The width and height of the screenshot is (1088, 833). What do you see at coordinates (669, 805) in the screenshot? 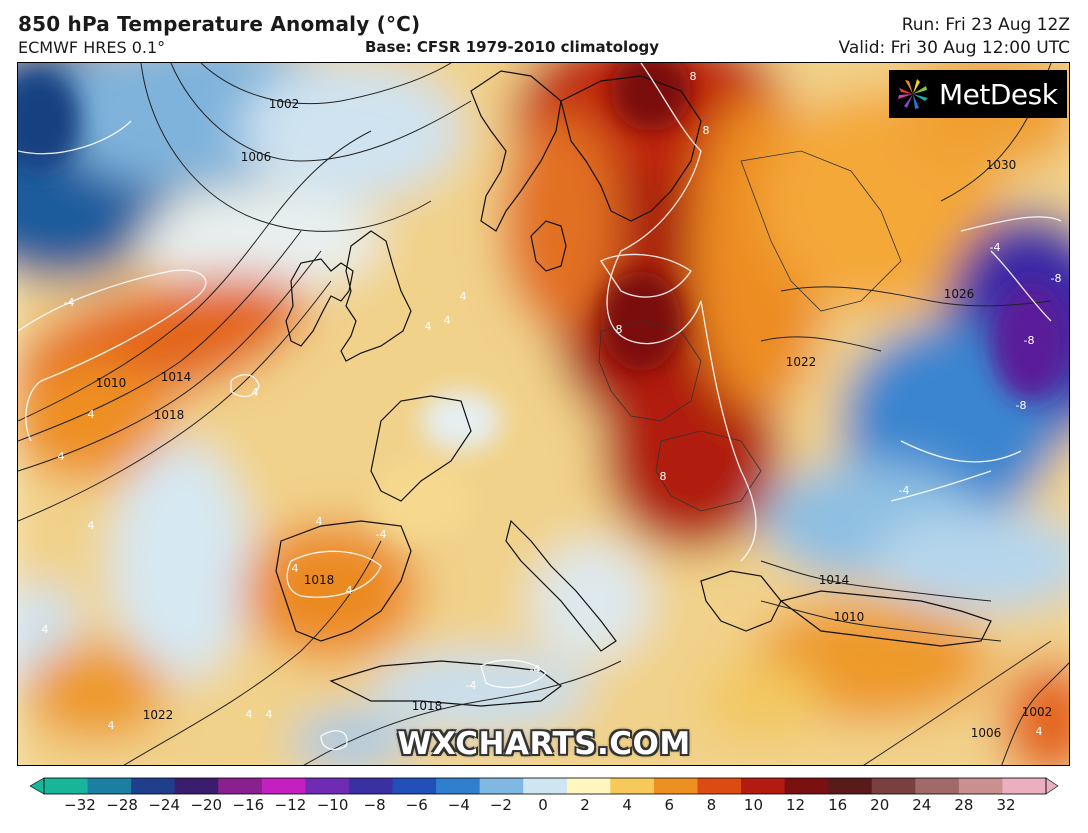
I see `colorbar-tick-label: 6` at bounding box center [669, 805].